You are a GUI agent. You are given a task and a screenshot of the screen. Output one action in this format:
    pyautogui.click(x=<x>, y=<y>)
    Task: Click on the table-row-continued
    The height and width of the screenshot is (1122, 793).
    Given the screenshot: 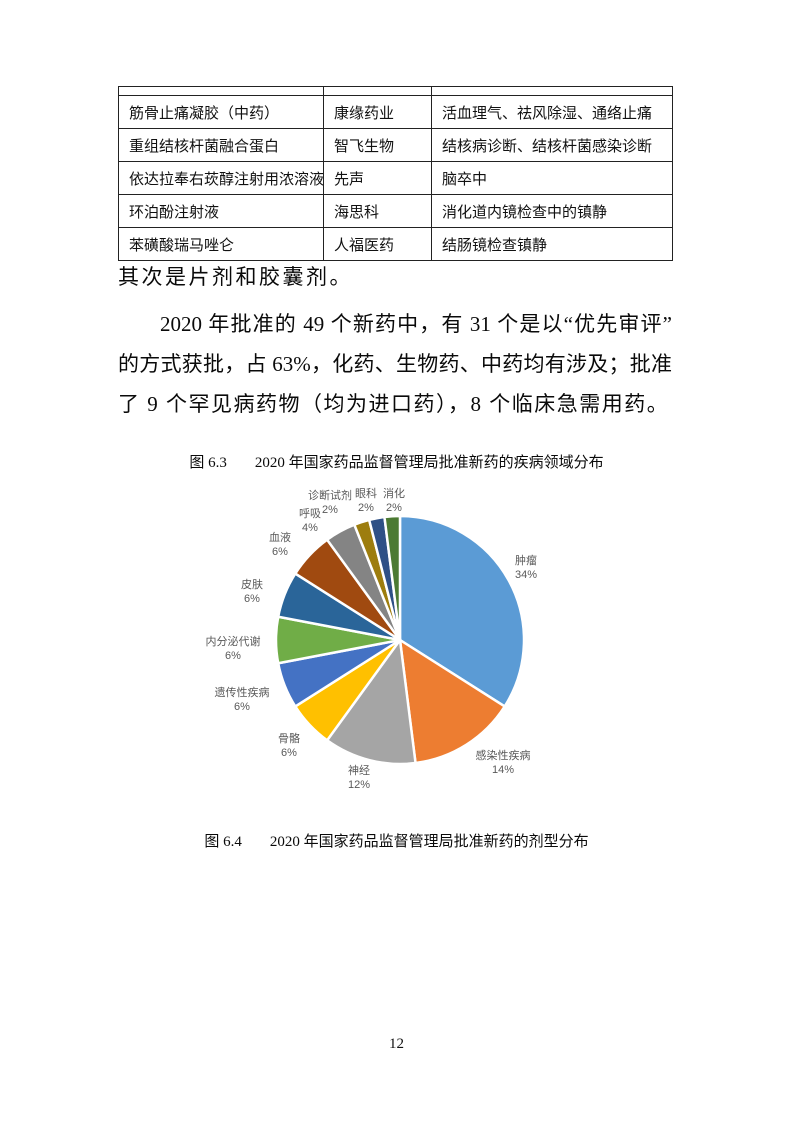 What is the action you would take?
    pyautogui.click(x=395, y=91)
    